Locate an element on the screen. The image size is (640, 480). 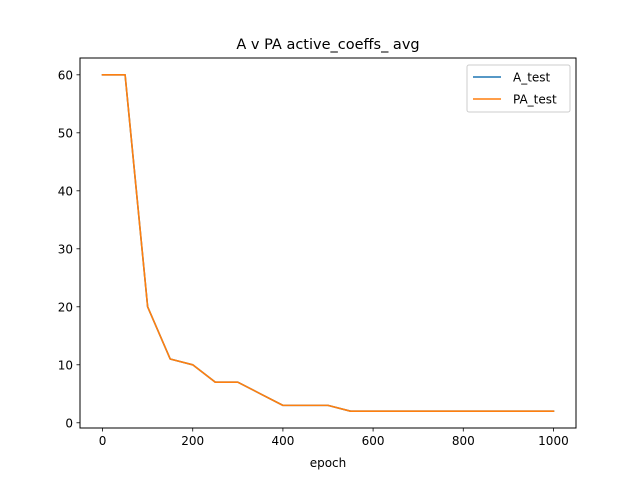
y-tick-label: 50 is located at coordinates (65, 133).